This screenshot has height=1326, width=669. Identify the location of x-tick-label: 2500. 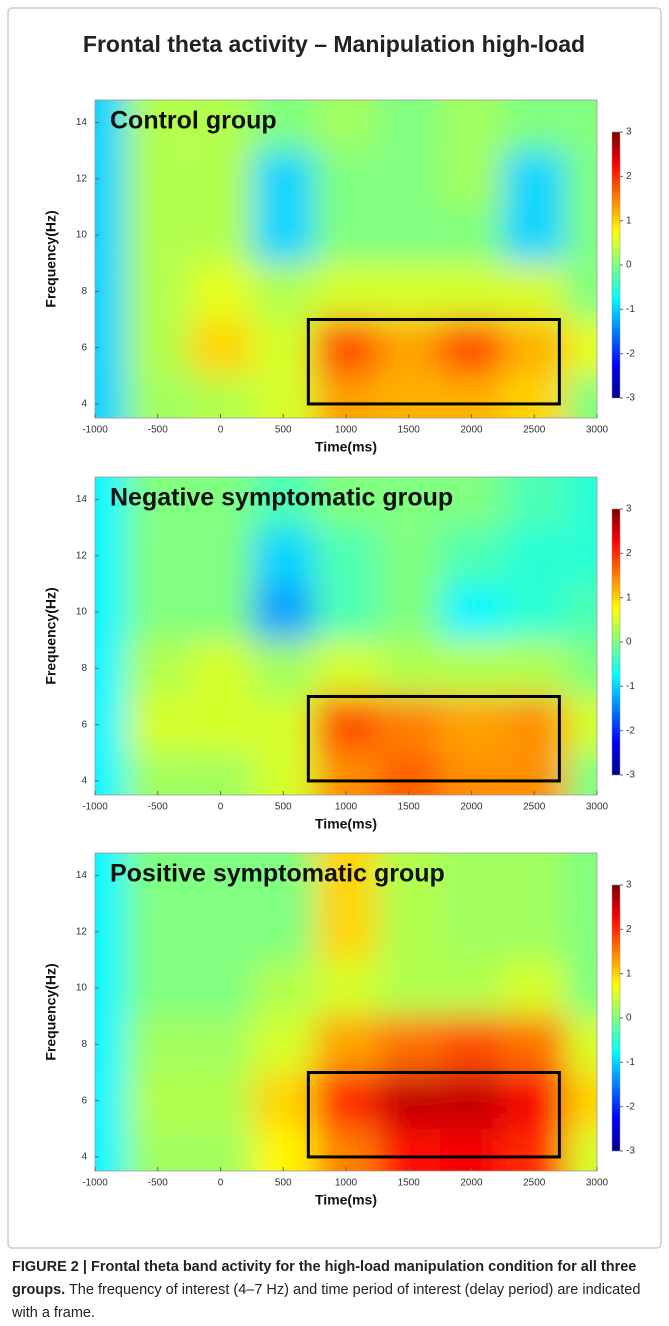
(534, 807).